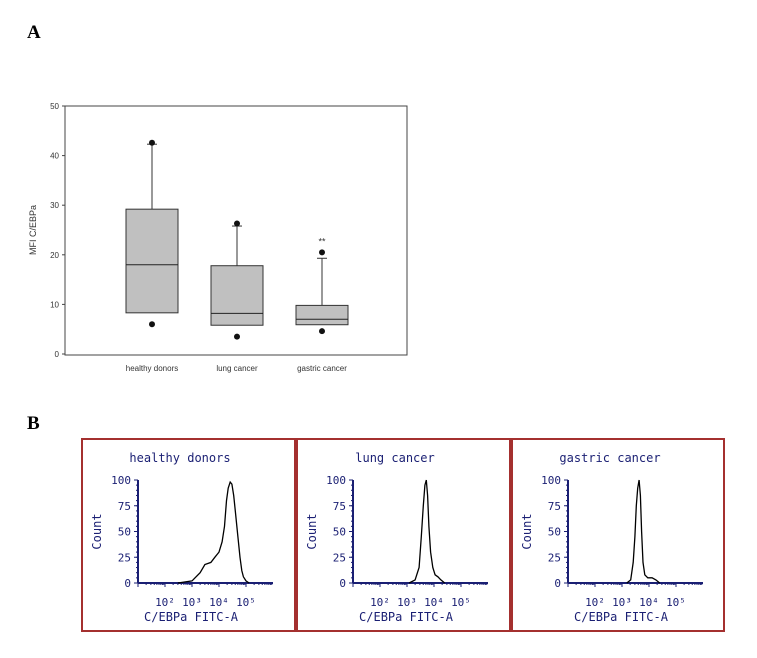 The height and width of the screenshot is (658, 757). I want to click on y-tick-label: 20, so click(54, 255).